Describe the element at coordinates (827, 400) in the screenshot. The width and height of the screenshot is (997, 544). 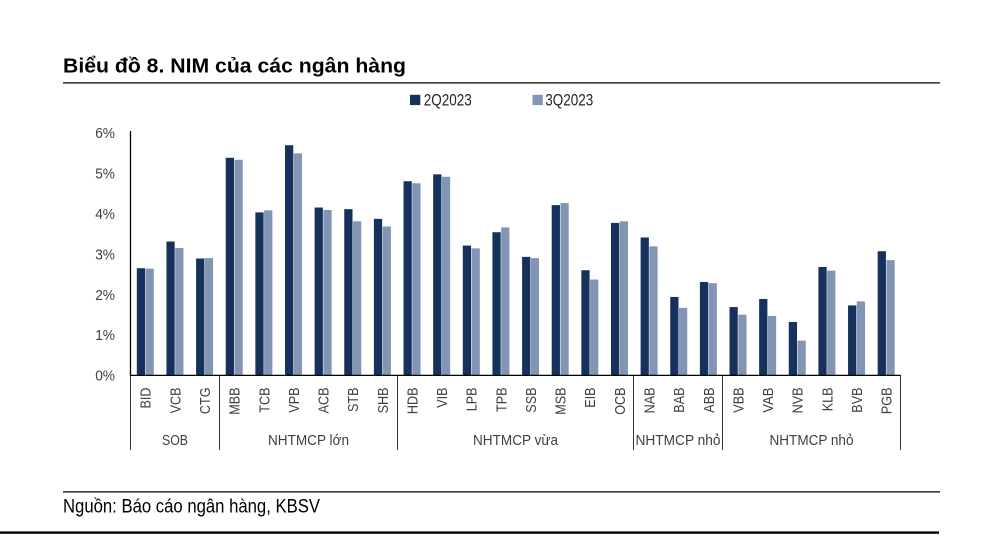
I see `svg-text: KLB` at that location.